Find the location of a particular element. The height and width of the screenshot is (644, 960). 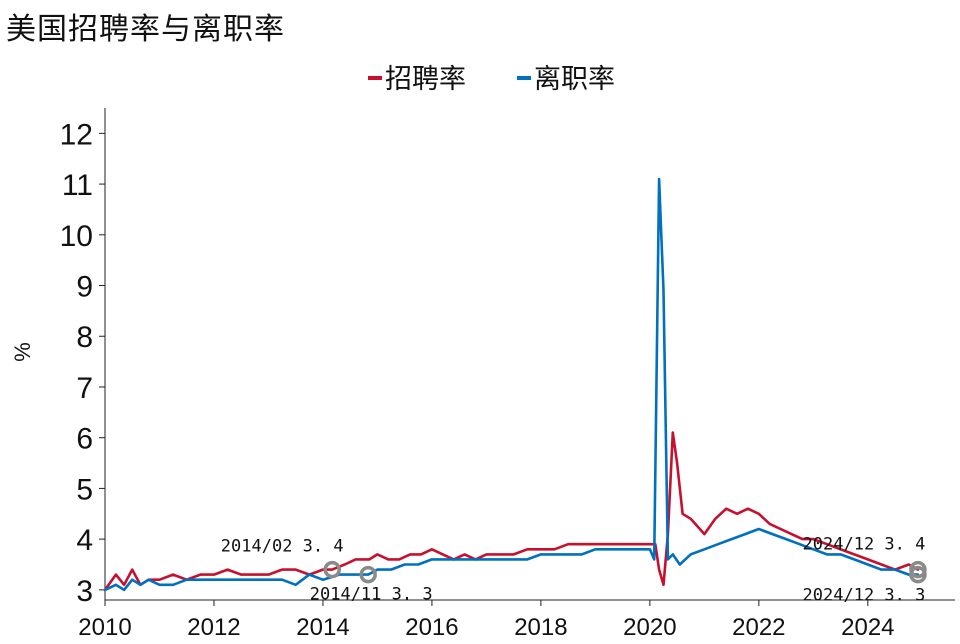

annotation-label: 2024/12 3. 3 is located at coordinates (864, 596).